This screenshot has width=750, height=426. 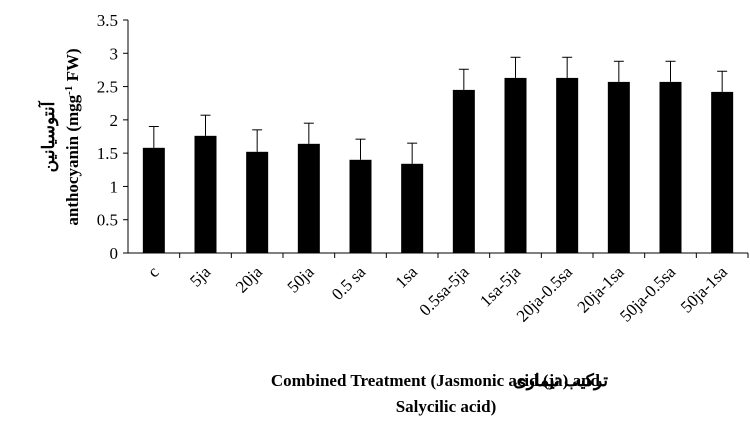 What do you see at coordinates (114, 253) in the screenshot?
I see `y-tick-label: 0` at bounding box center [114, 253].